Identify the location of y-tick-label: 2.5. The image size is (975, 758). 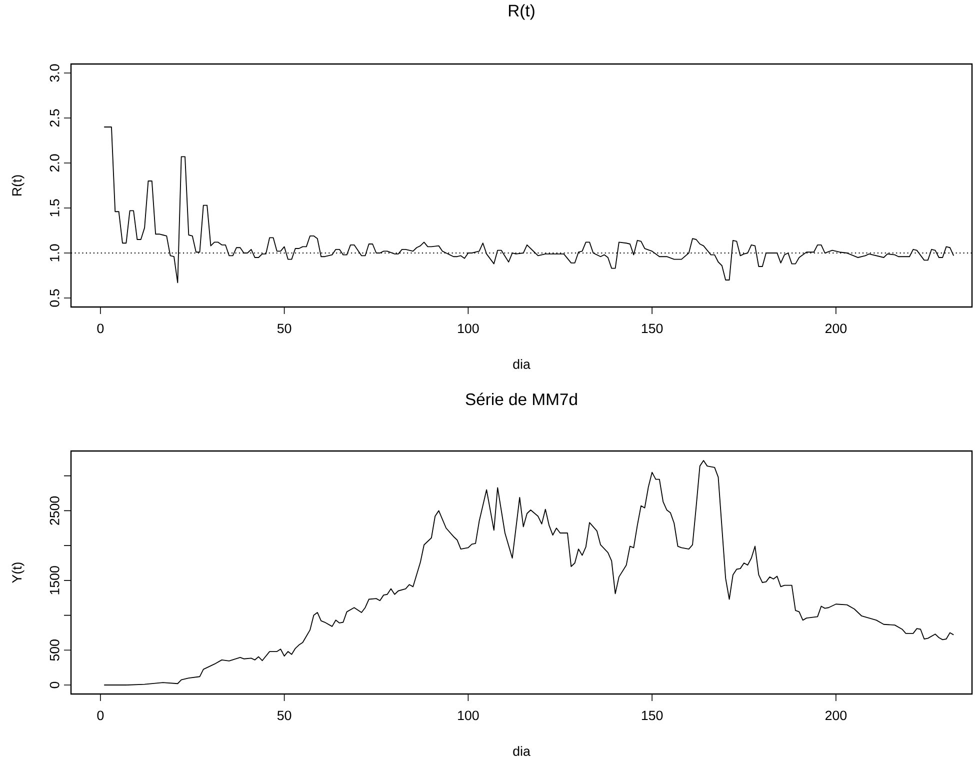
(55, 118).